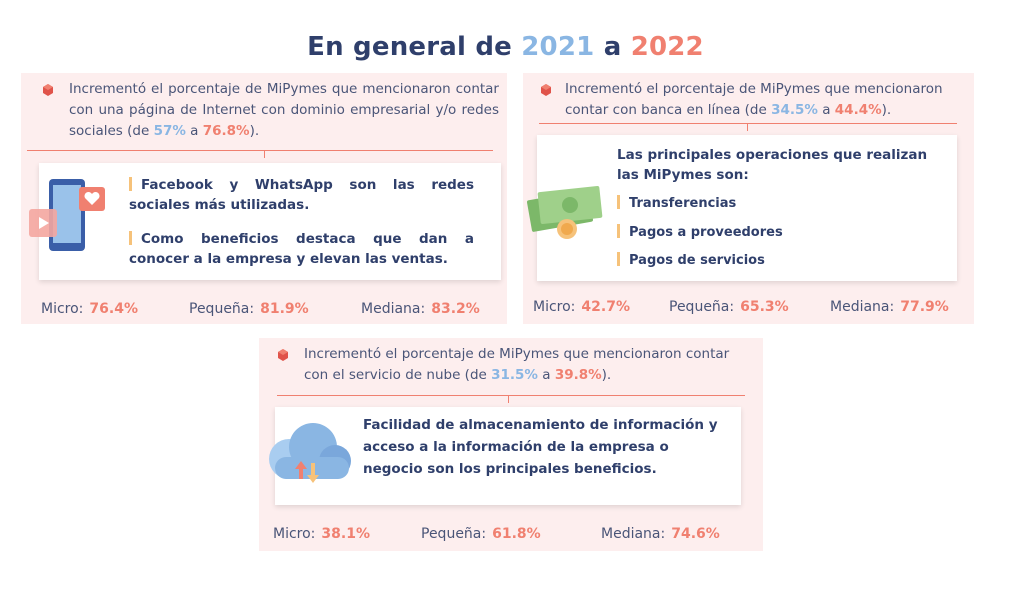  I want to click on title-connector: a, so click(612, 47).